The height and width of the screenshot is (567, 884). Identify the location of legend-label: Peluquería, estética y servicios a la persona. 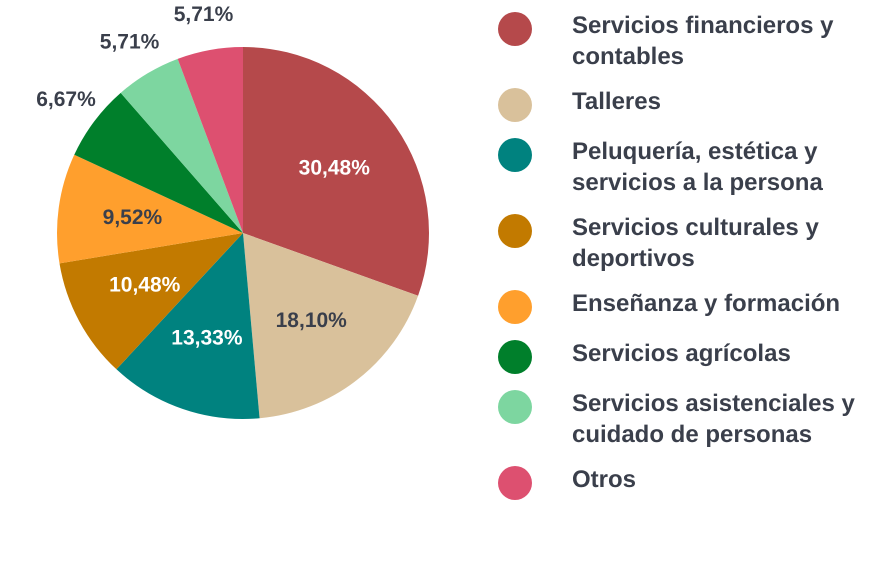
(698, 167).